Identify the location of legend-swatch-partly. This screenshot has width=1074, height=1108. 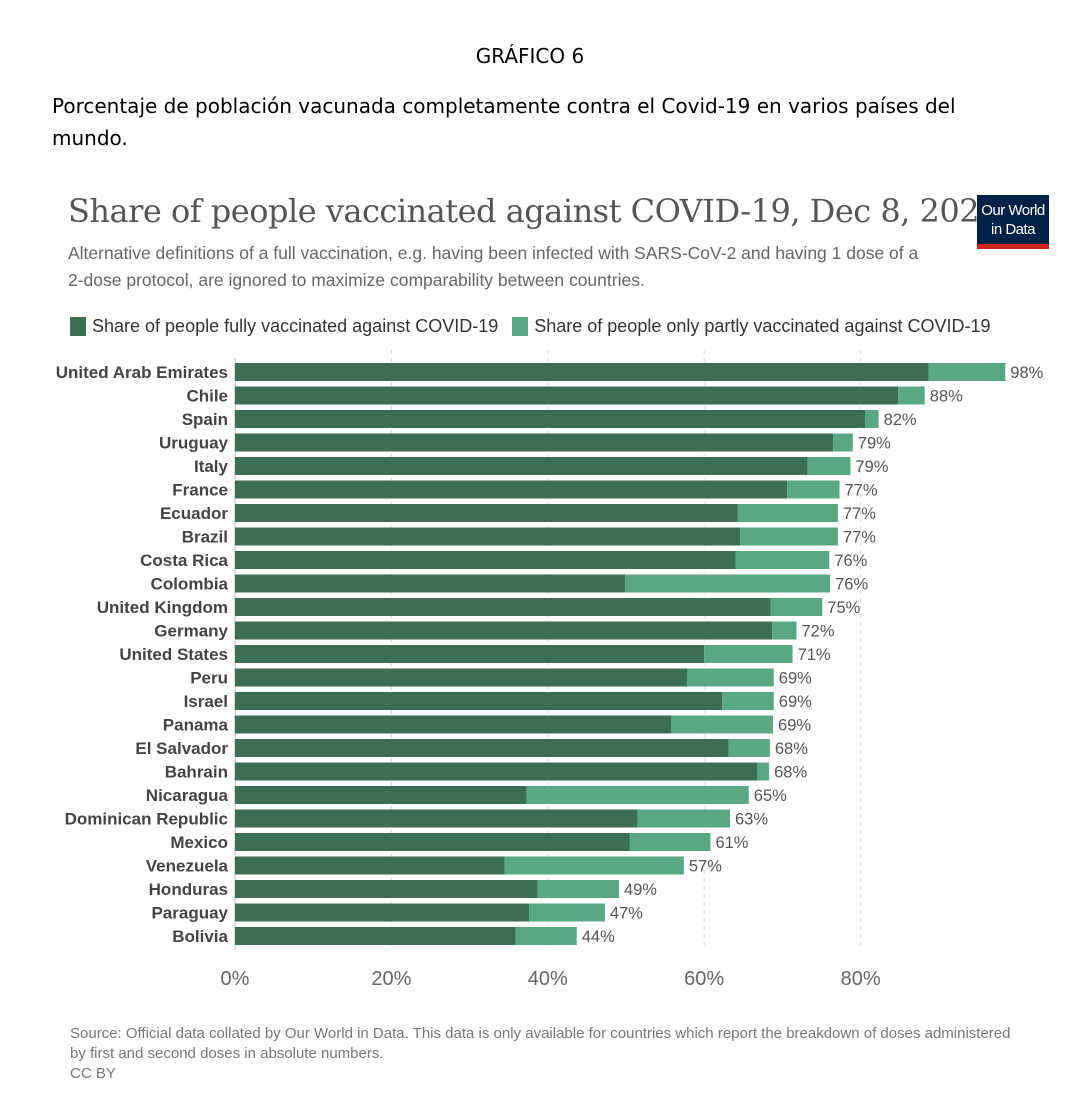
(520, 326).